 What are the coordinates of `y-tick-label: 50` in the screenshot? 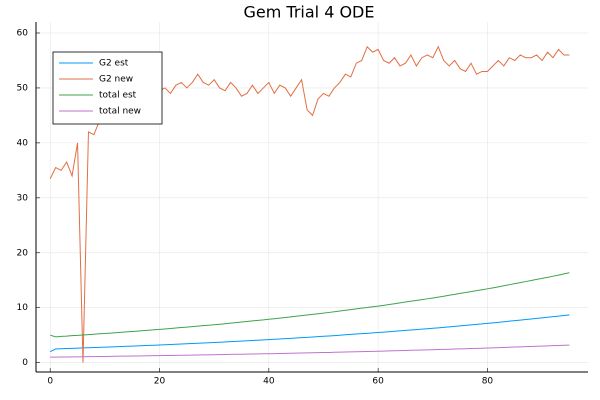 It's located at (23, 88).